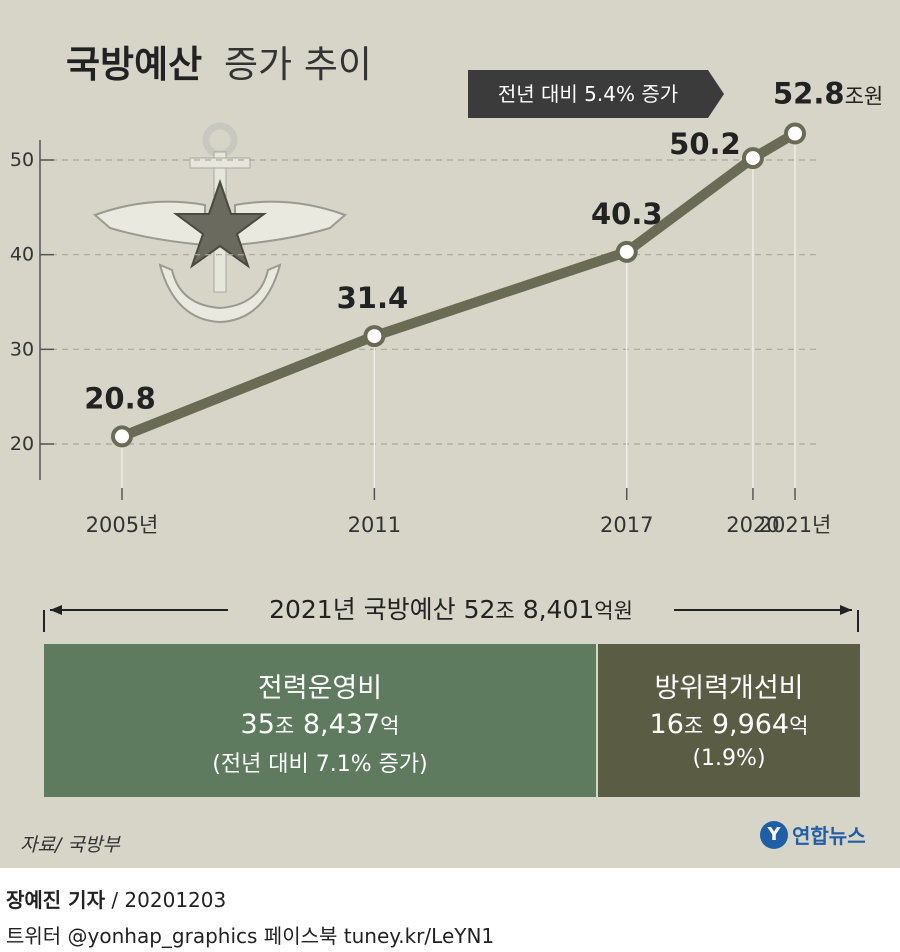 The width and height of the screenshot is (900, 952). What do you see at coordinates (374, 525) in the screenshot?
I see `x-tick-label: 2011` at bounding box center [374, 525].